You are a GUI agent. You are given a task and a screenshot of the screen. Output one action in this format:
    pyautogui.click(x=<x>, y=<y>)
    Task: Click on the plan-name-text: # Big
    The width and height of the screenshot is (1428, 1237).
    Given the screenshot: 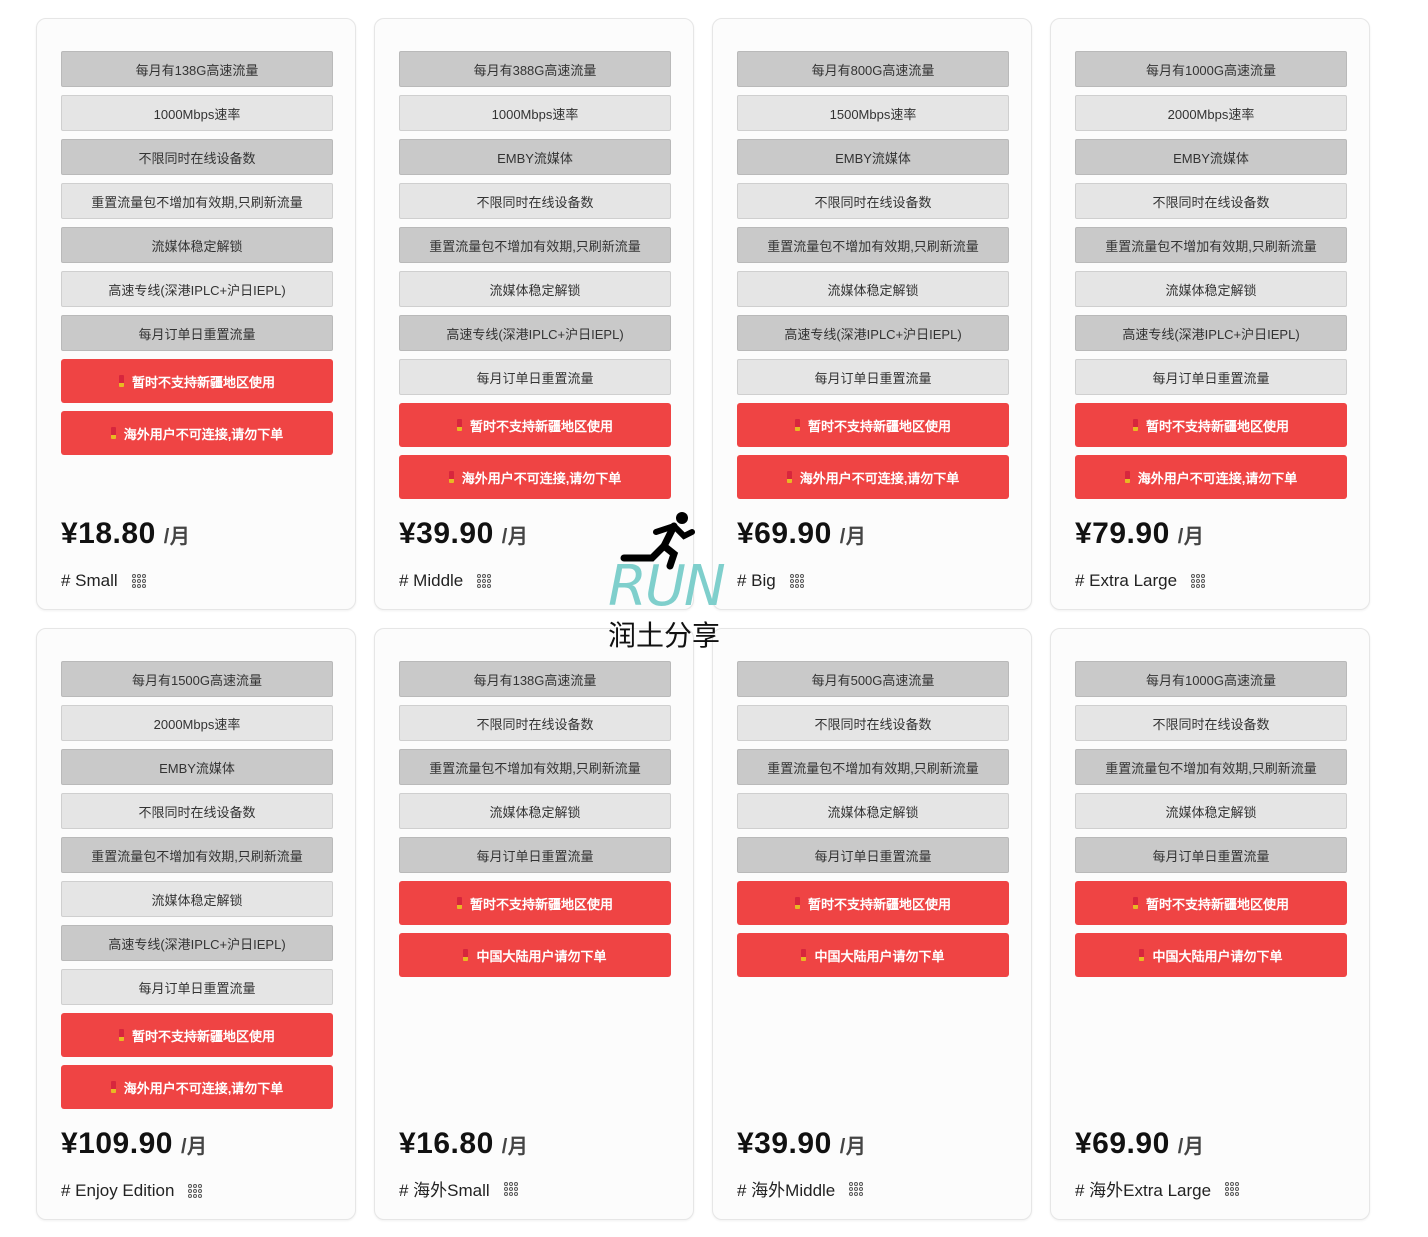 What is the action you would take?
    pyautogui.click(x=756, y=580)
    